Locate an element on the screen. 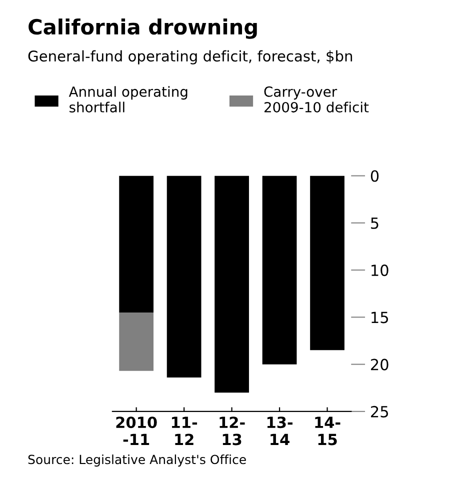 This screenshot has width=459, height=491. y-tick-label: 15 is located at coordinates (380, 318).